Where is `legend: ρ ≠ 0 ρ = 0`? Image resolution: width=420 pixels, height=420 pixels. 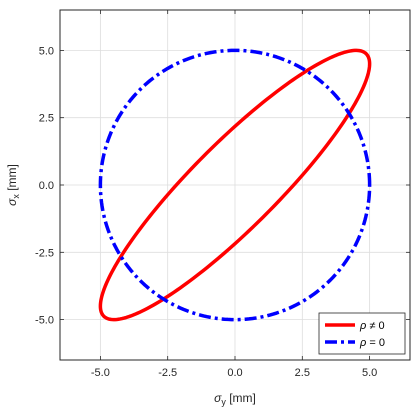
legend: ρ ≠ 0 ρ = 0 is located at coordinates (362, 333).